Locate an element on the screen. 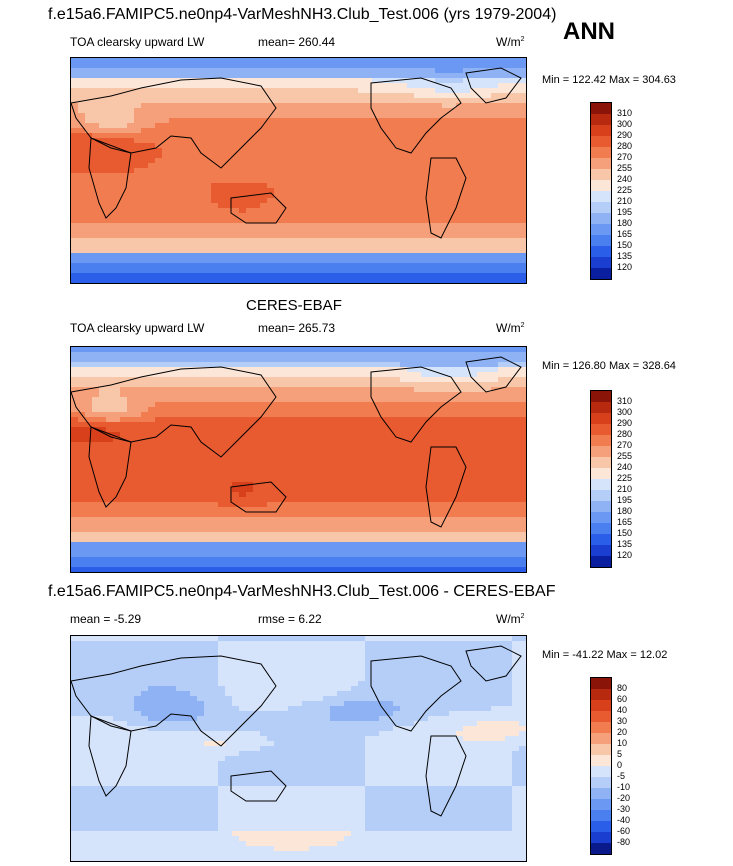  colorbar-tick-label: 30 is located at coordinates (622, 721).